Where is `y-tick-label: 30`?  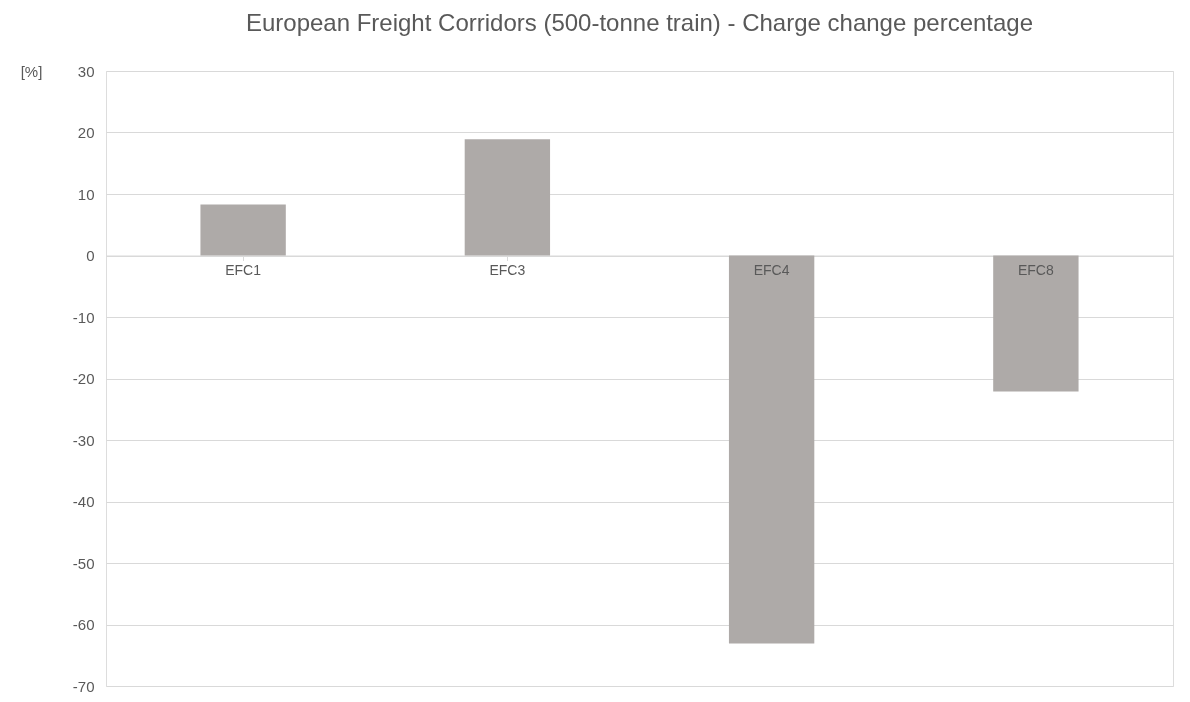 y-tick-label: 30 is located at coordinates (86, 71).